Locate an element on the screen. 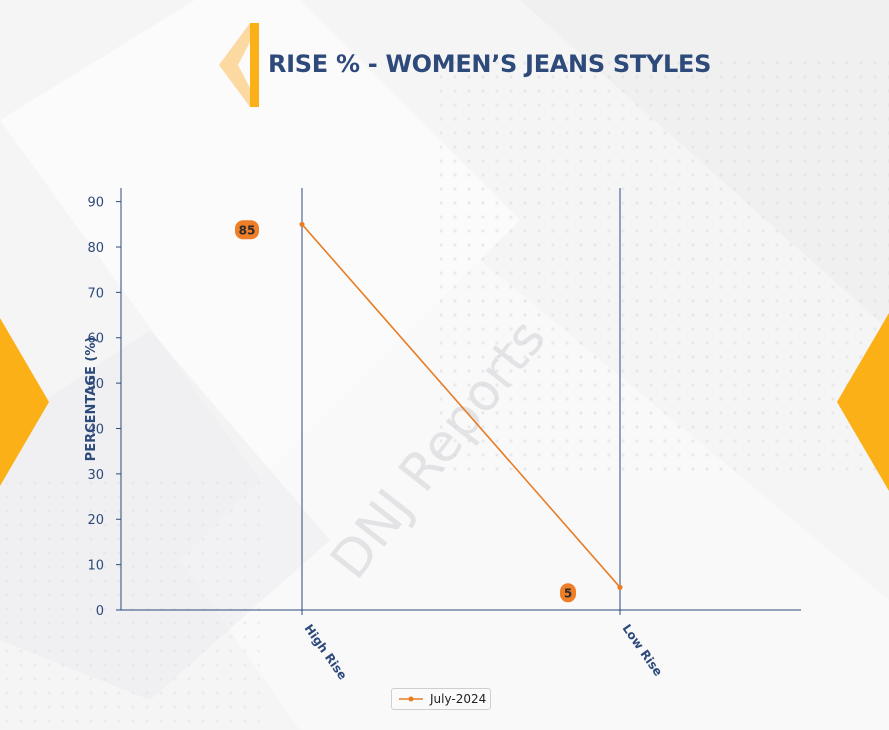 The height and width of the screenshot is (730, 889). legend-item-label: July-2024 is located at coordinates (458, 699).